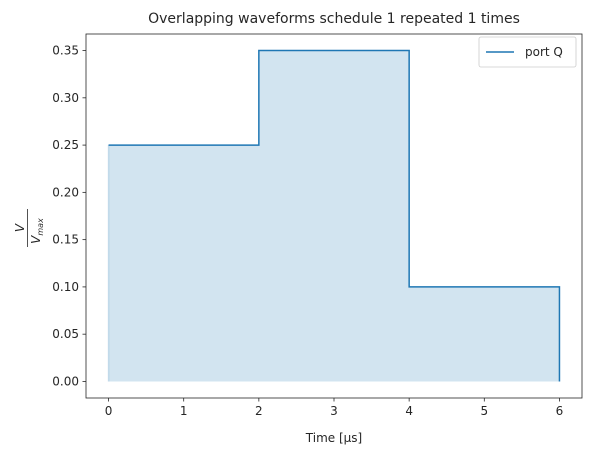  Describe the element at coordinates (544, 52) in the screenshot. I see `legend-label-port-q: port Q` at that location.